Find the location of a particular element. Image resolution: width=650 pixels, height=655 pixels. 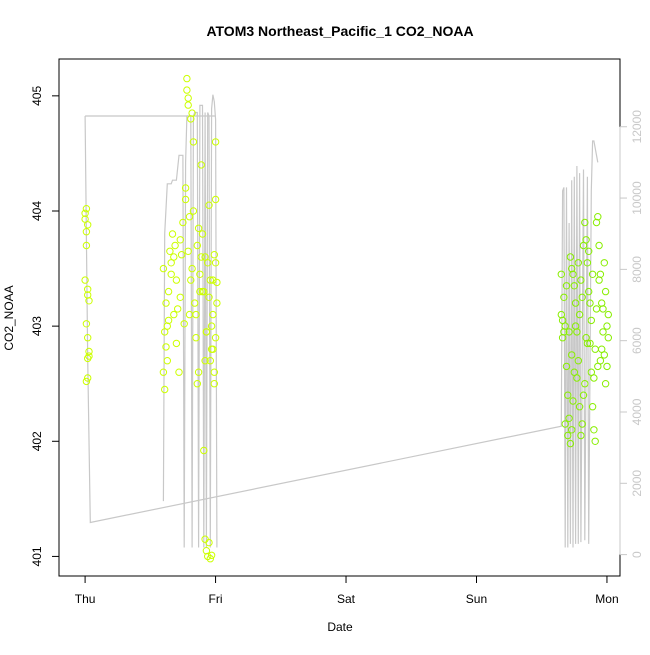

chart-title: ATOM3 Northeast_Pacific_1 CO2_NOAA is located at coordinates (339, 31).